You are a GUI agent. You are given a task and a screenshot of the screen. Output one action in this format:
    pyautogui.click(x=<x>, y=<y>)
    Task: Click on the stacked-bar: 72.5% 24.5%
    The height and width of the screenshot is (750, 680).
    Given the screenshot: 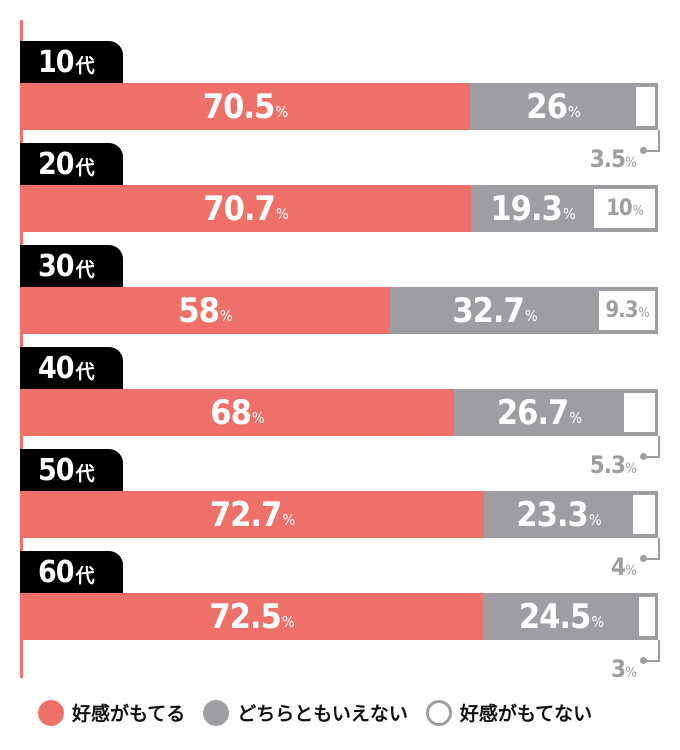 What is the action you would take?
    pyautogui.click(x=339, y=616)
    